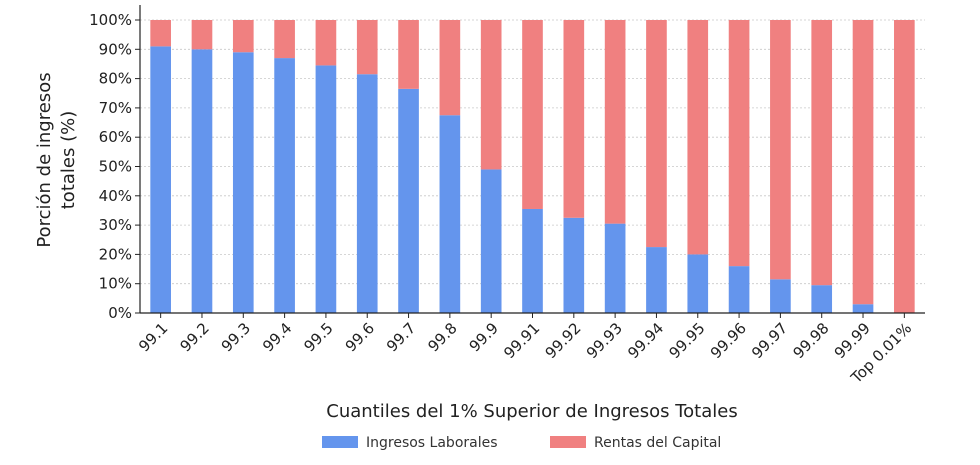  I want to click on x-tick-label: 99.5, so click(318, 337).